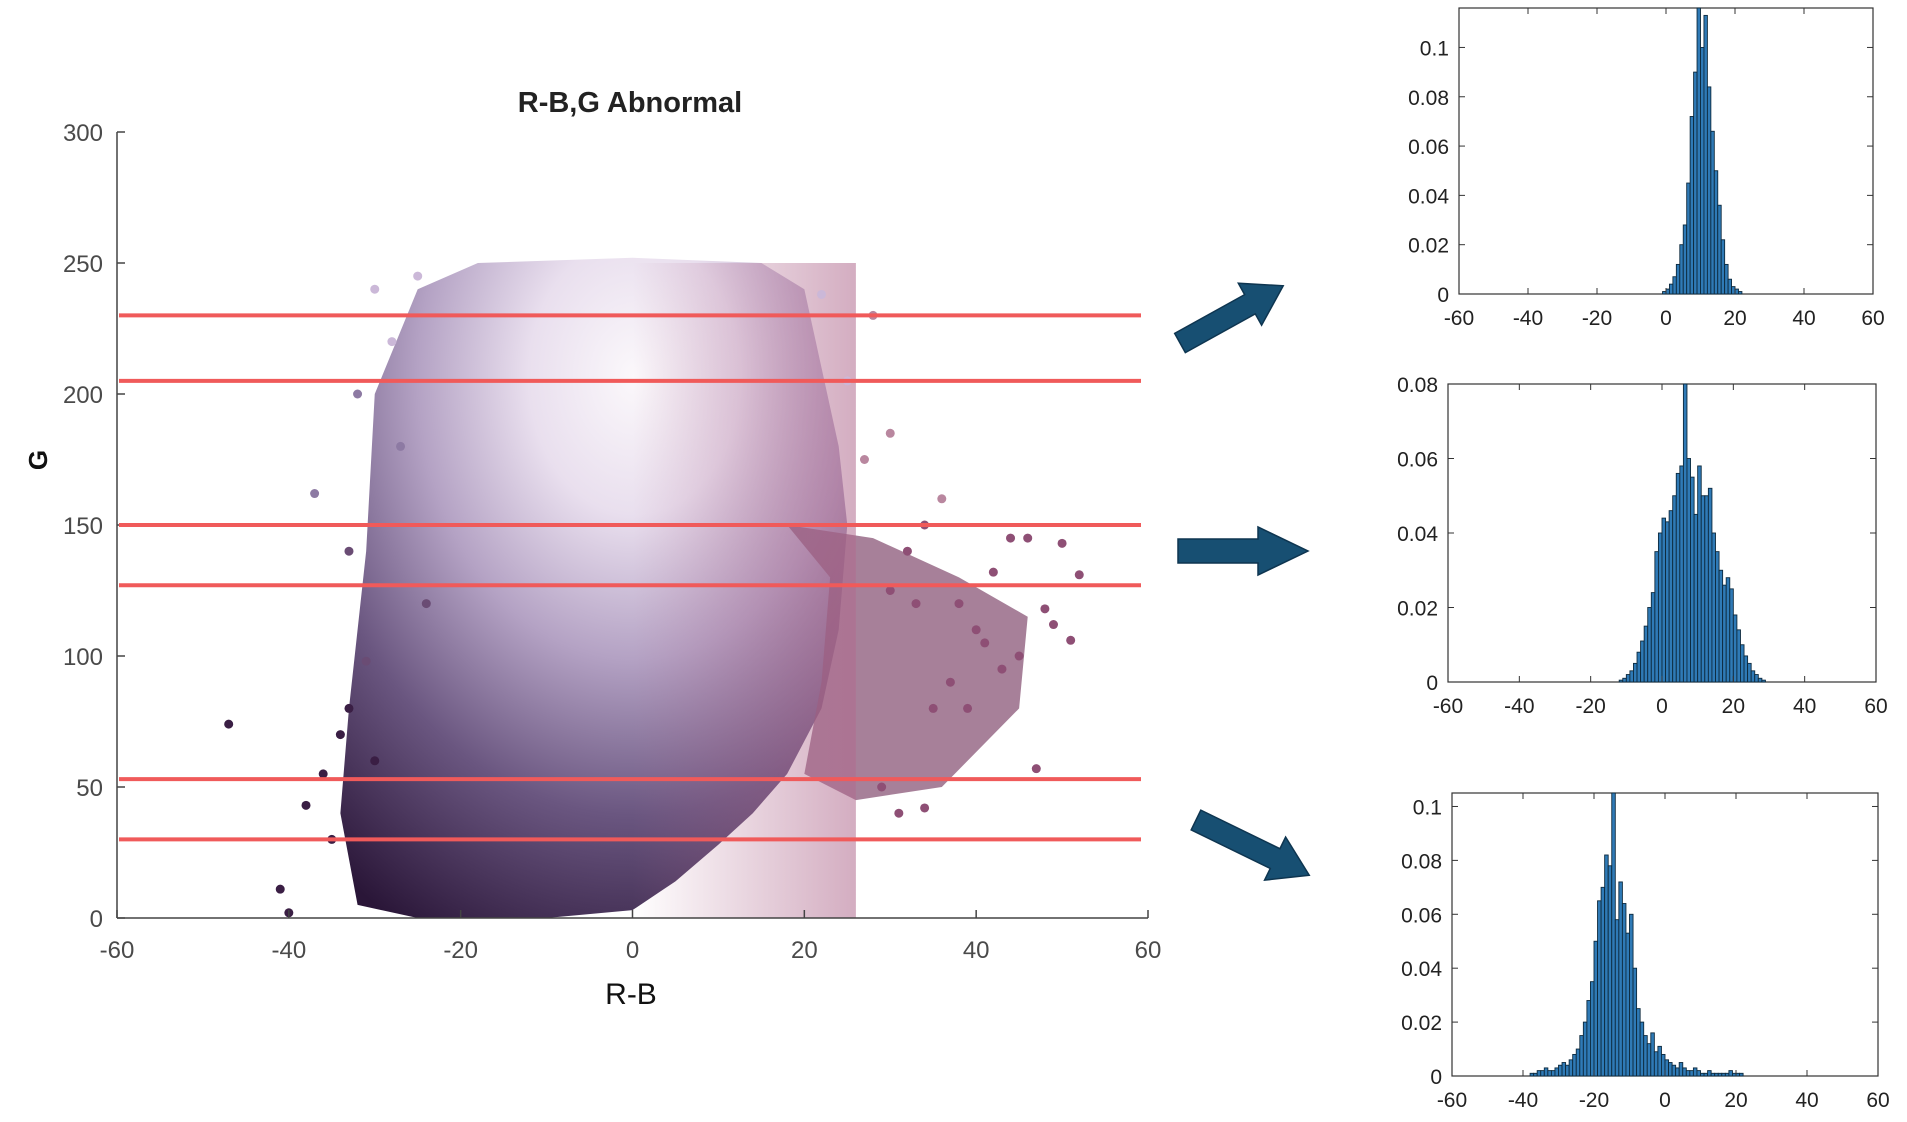 The width and height of the screenshot is (1907, 1122). I want to click on histogram-bottom: -60 -40 -20 0 20 40 60 0 0.02 0.04 0.06 0.08 0.1, so click(1645, 952).